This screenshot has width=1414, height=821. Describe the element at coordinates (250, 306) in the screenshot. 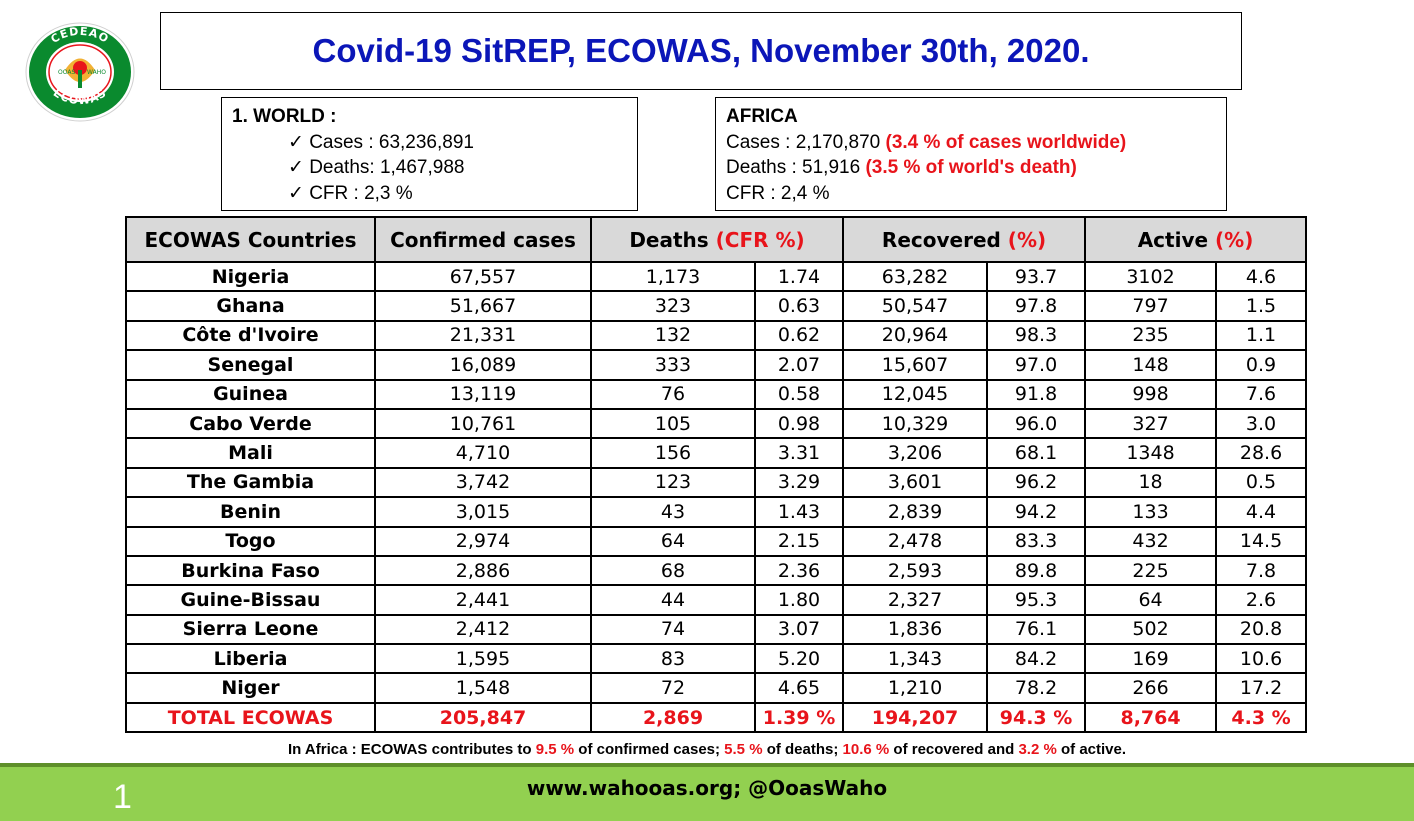

I see `cell-country: Ghana` at that location.